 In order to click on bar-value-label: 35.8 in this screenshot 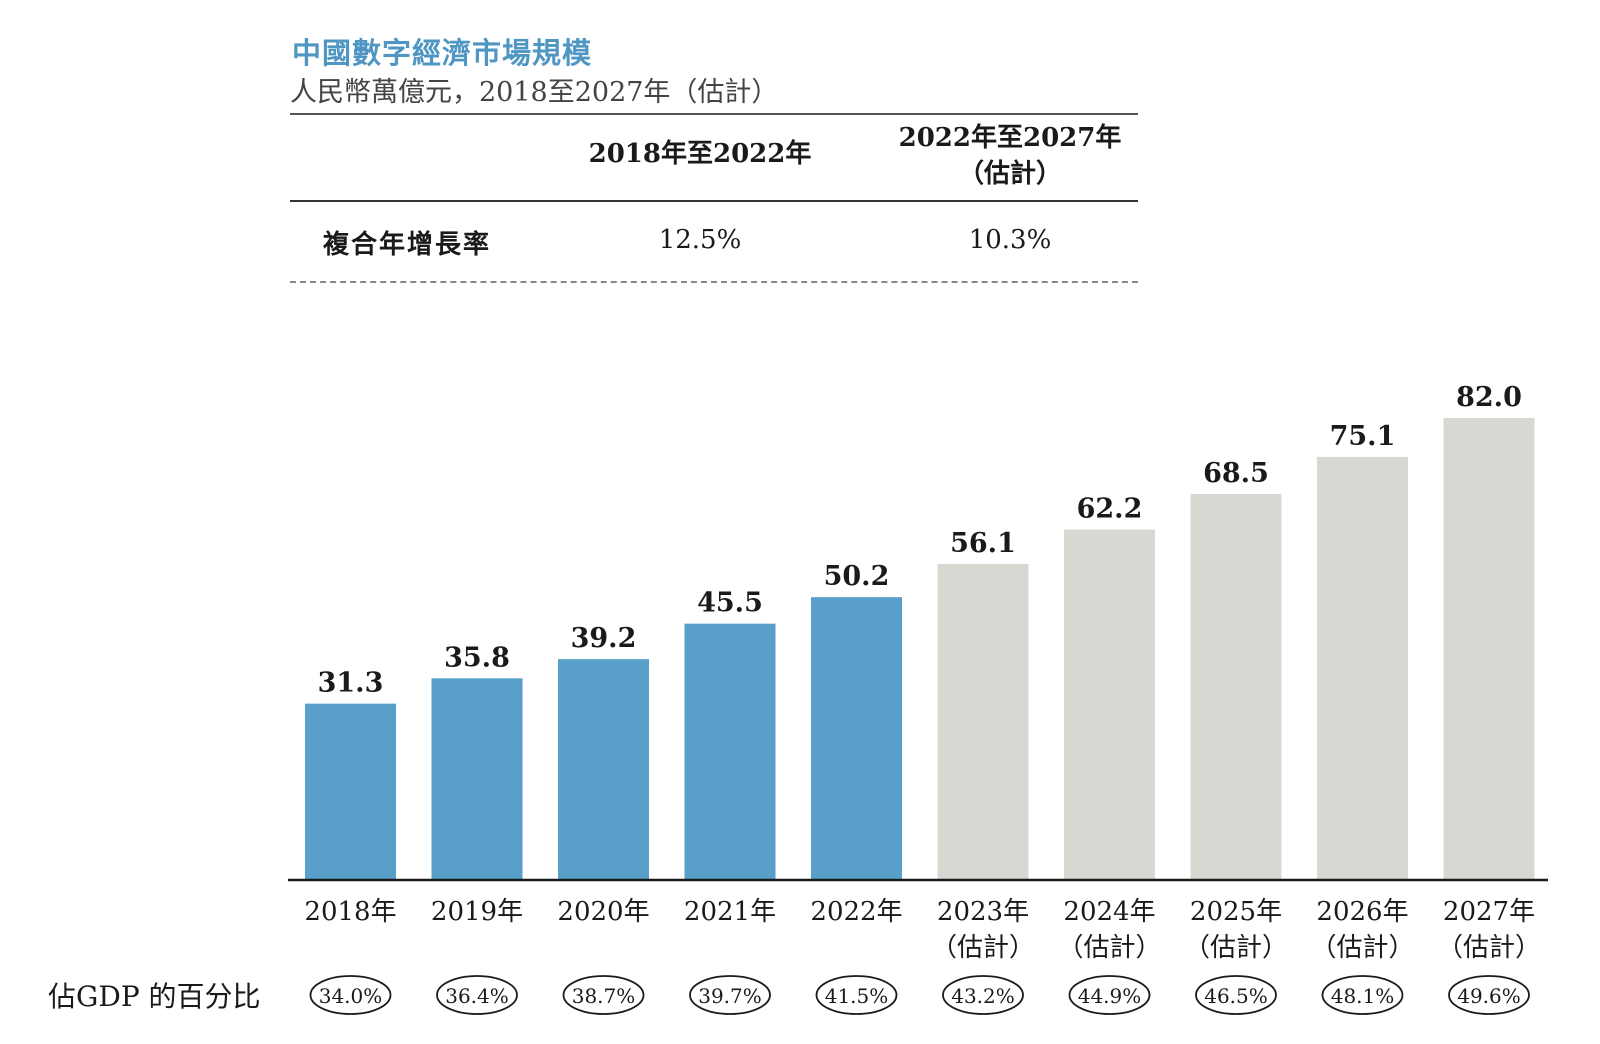, I will do `click(477, 657)`.